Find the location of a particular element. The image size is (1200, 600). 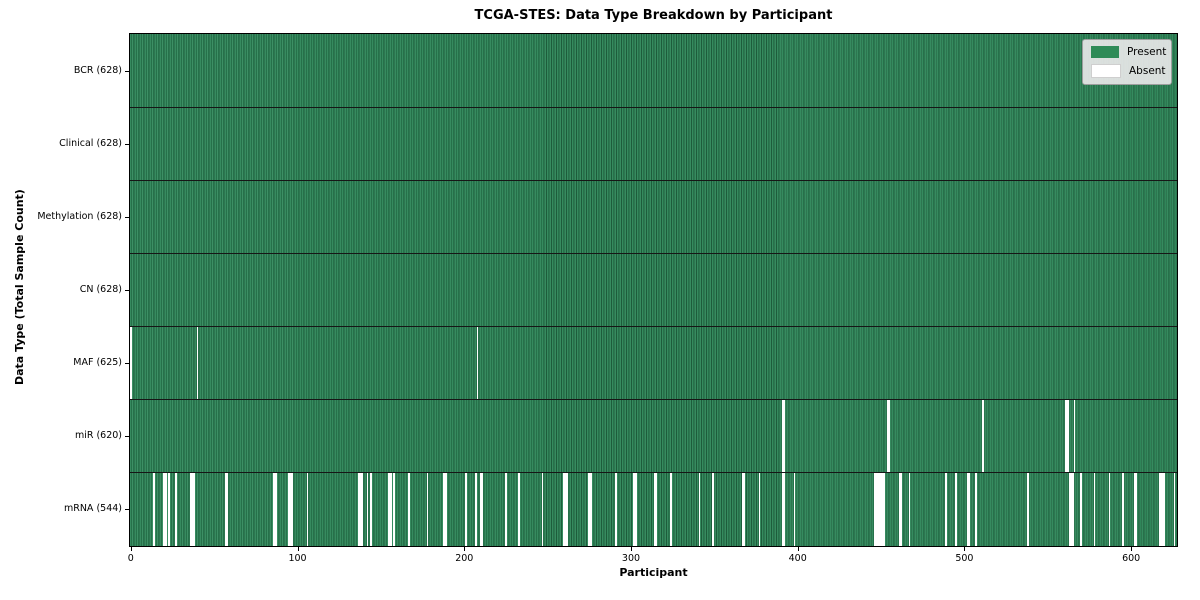

absent-swatch-icon is located at coordinates (1106, 71).